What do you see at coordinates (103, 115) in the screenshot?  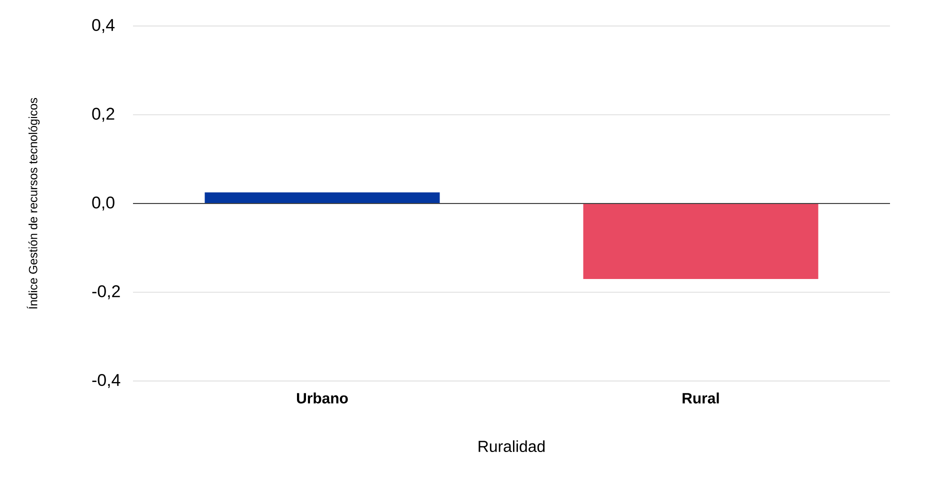 I see `y-tick-label: 0,2` at bounding box center [103, 115].